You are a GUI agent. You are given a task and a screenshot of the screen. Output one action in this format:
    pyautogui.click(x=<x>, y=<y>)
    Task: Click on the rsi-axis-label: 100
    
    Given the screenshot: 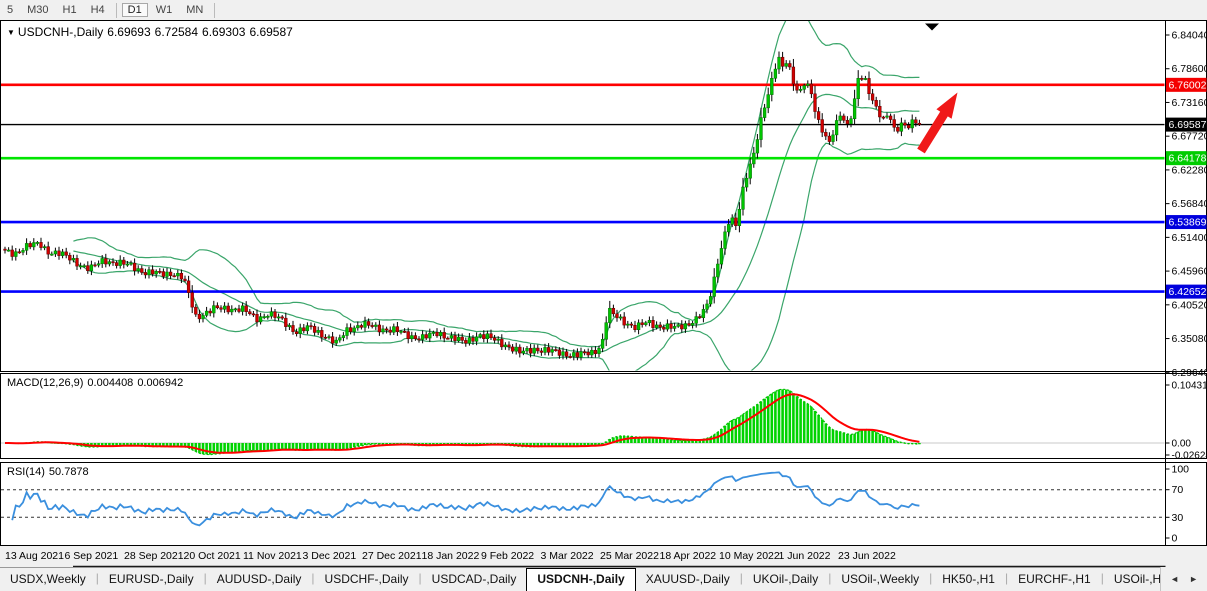 What is the action you would take?
    pyautogui.click(x=1181, y=470)
    